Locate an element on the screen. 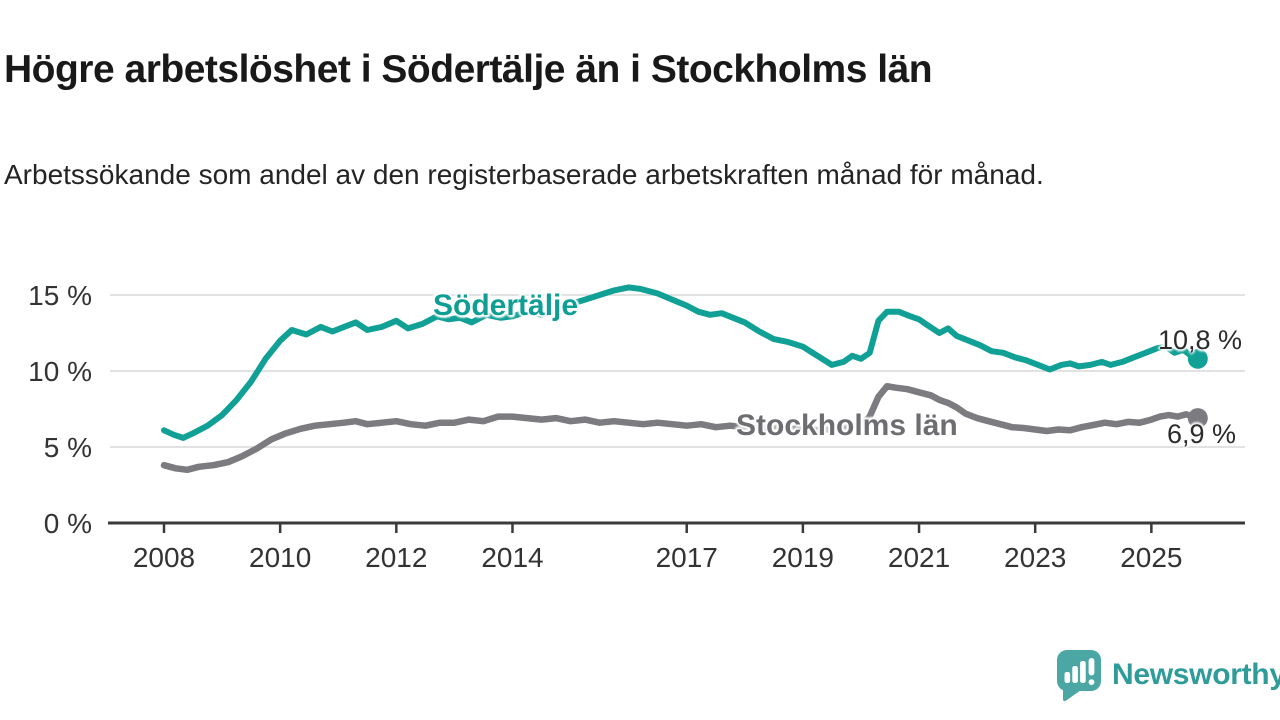  newsworthy-logo: Newsworthy is located at coordinates (1167, 675).